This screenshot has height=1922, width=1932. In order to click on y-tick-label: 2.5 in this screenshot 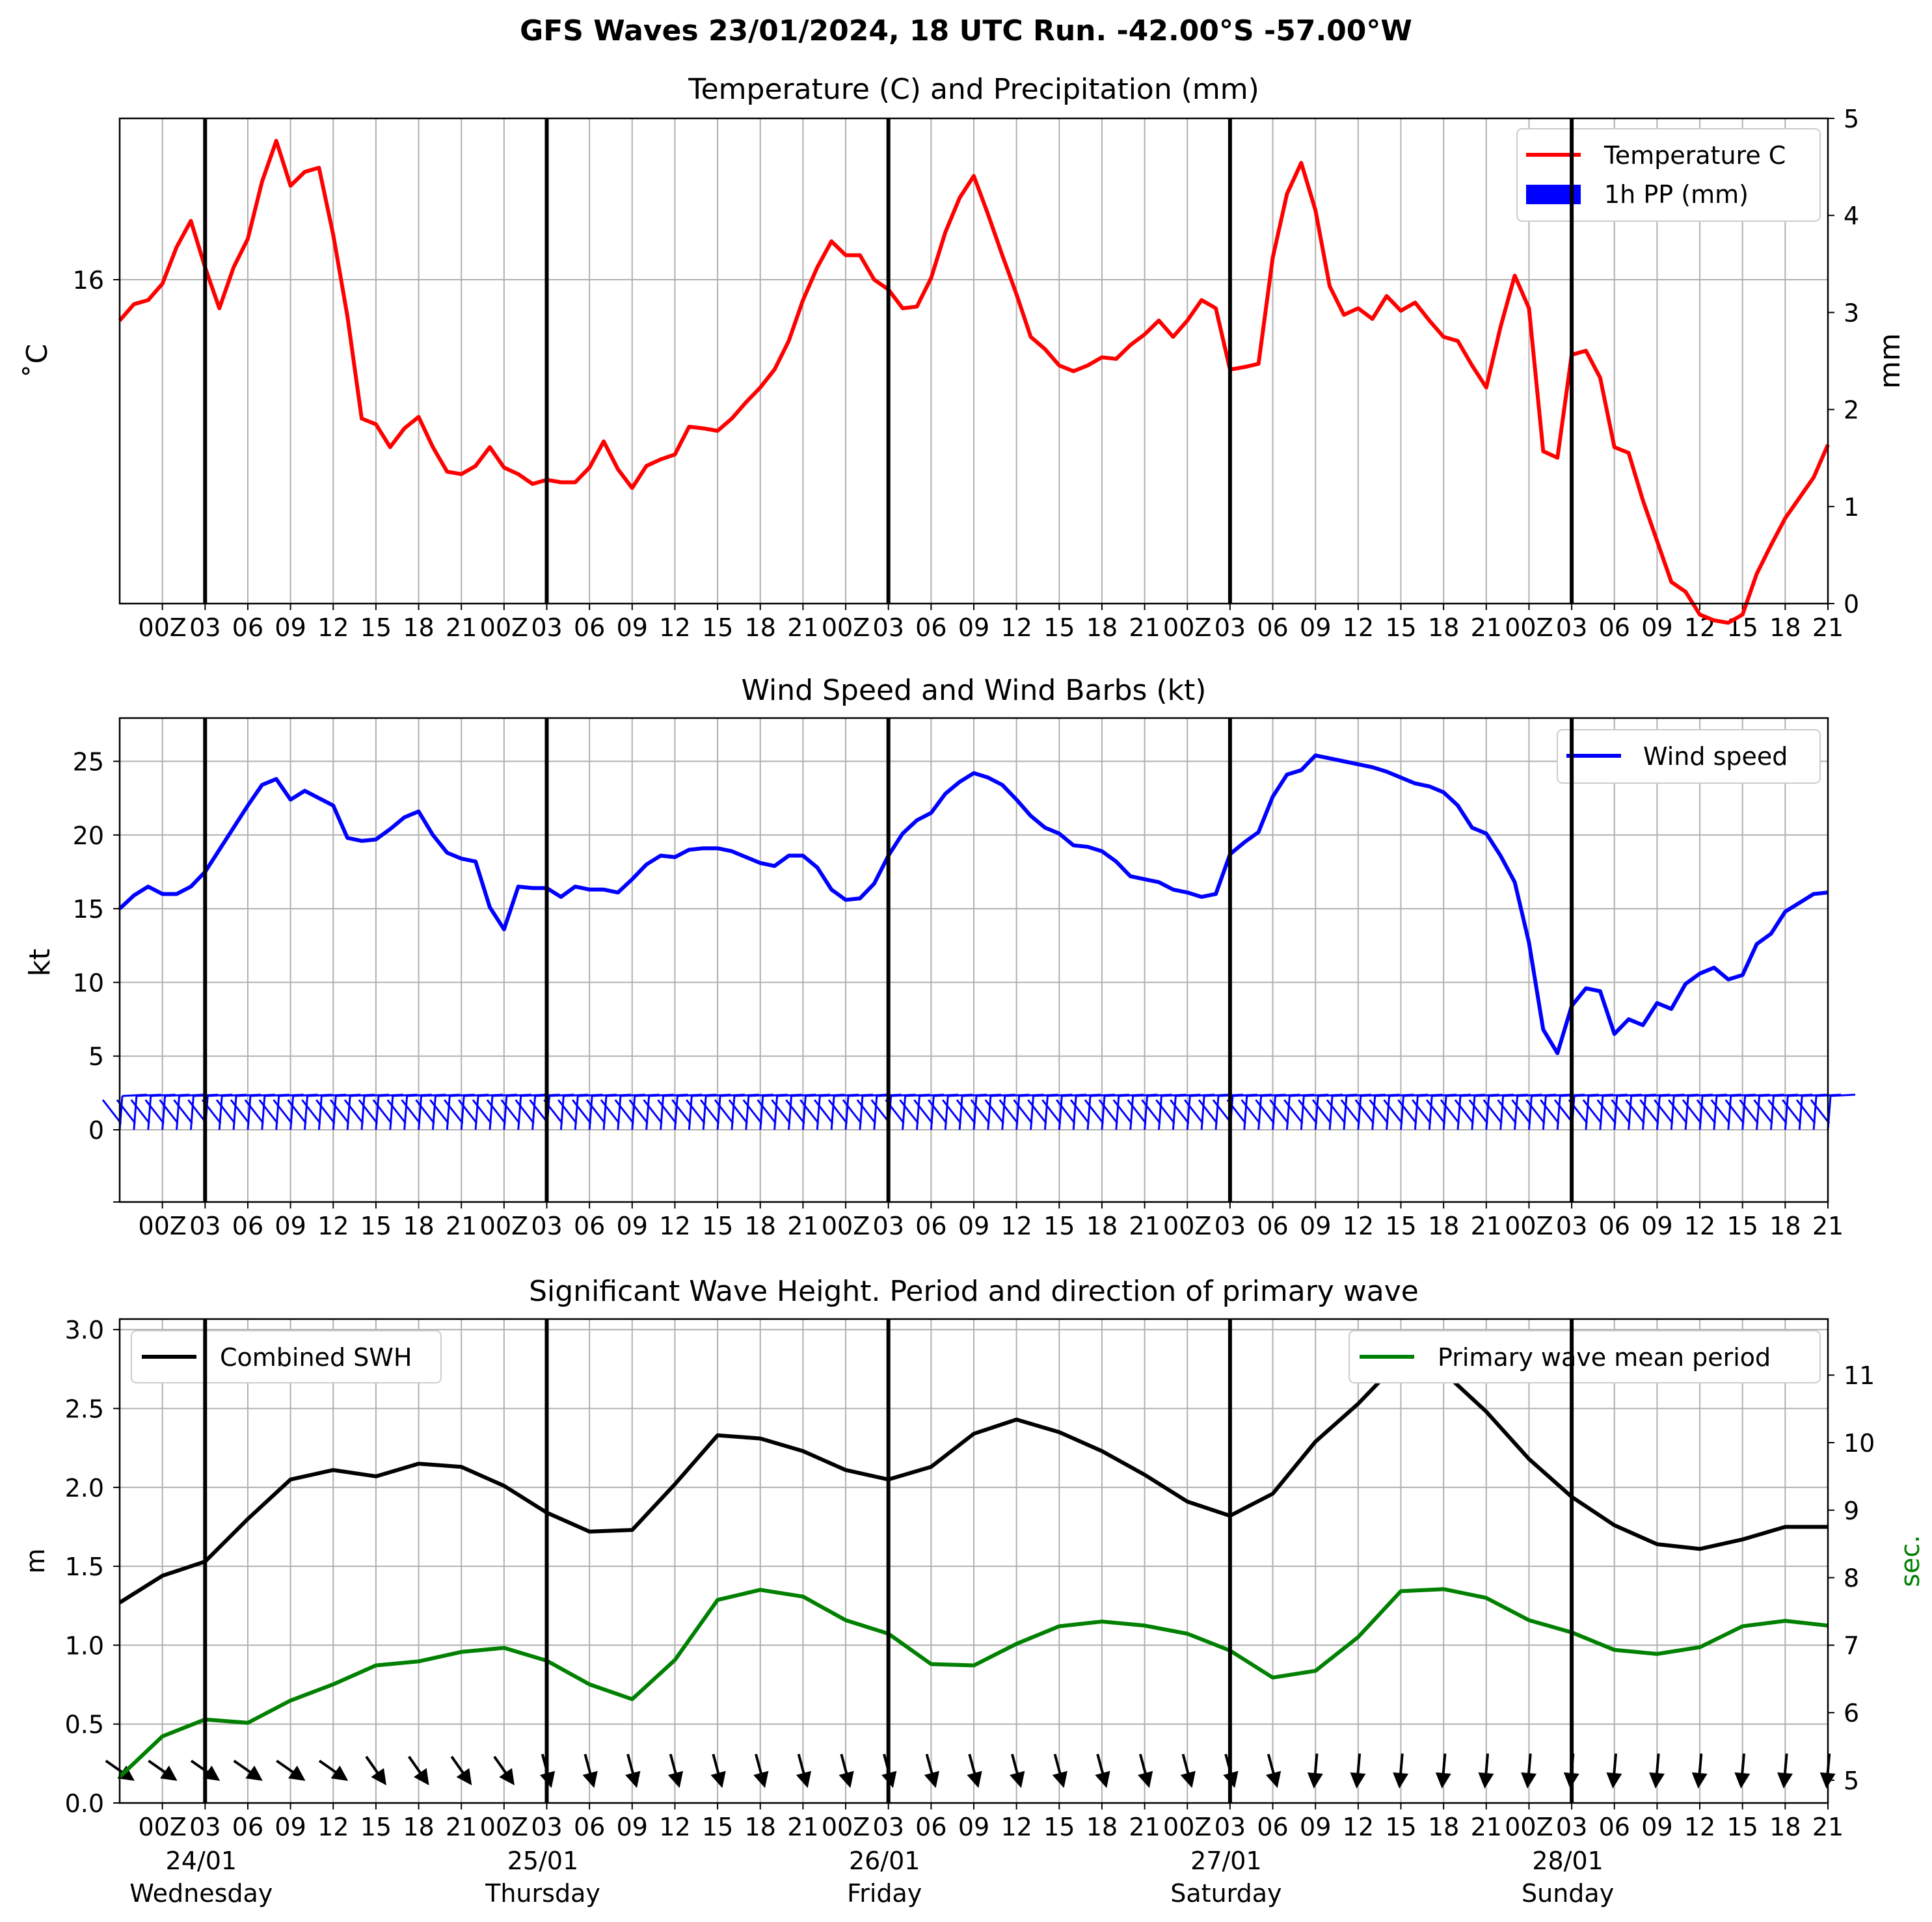, I will do `click(84, 1409)`.